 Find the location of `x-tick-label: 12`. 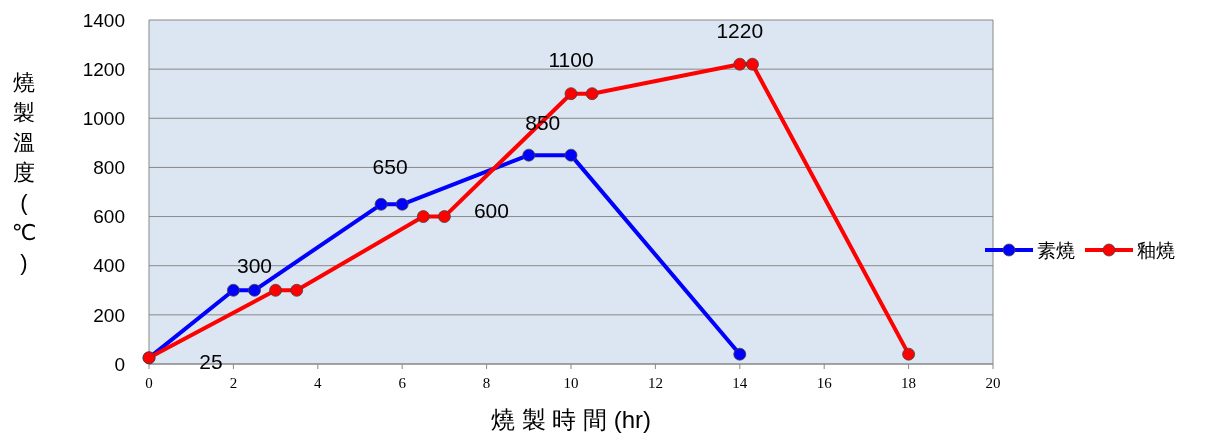

x-tick-label: 12 is located at coordinates (655, 383).